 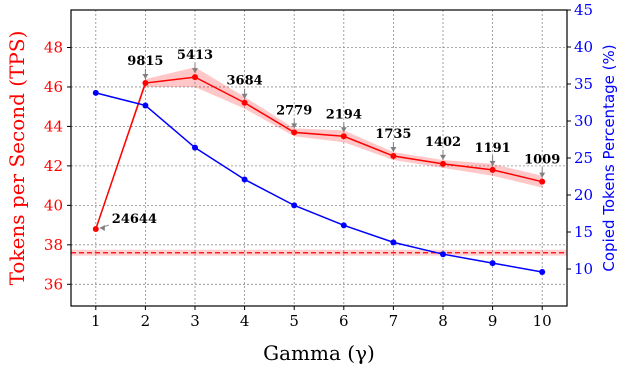 What do you see at coordinates (134, 219) in the screenshot?
I see `annotation-label: 24644` at bounding box center [134, 219].